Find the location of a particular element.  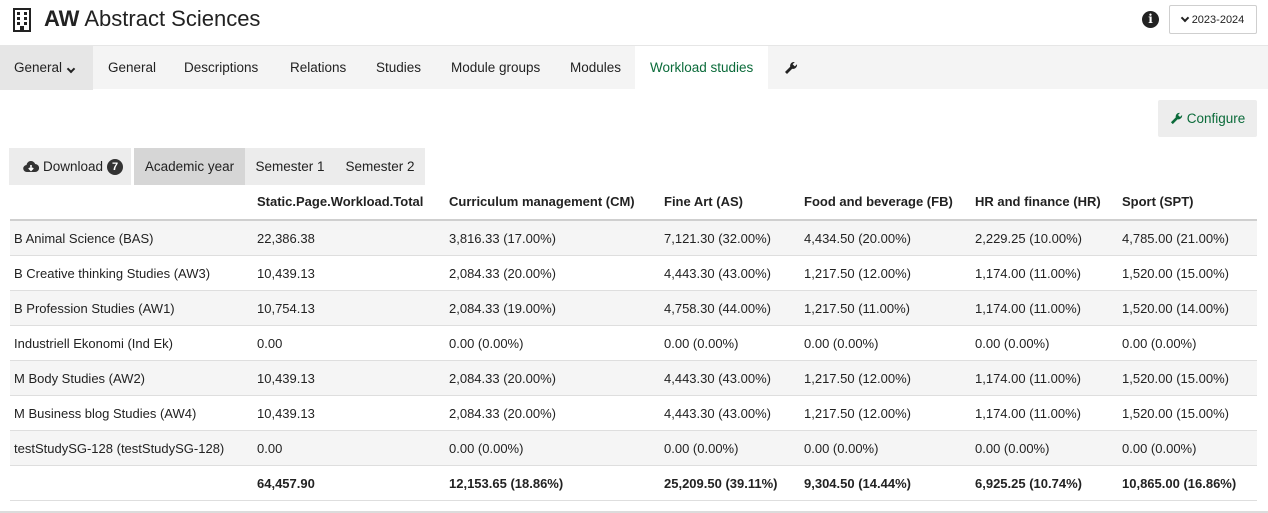

divider is located at coordinates (634, 512).